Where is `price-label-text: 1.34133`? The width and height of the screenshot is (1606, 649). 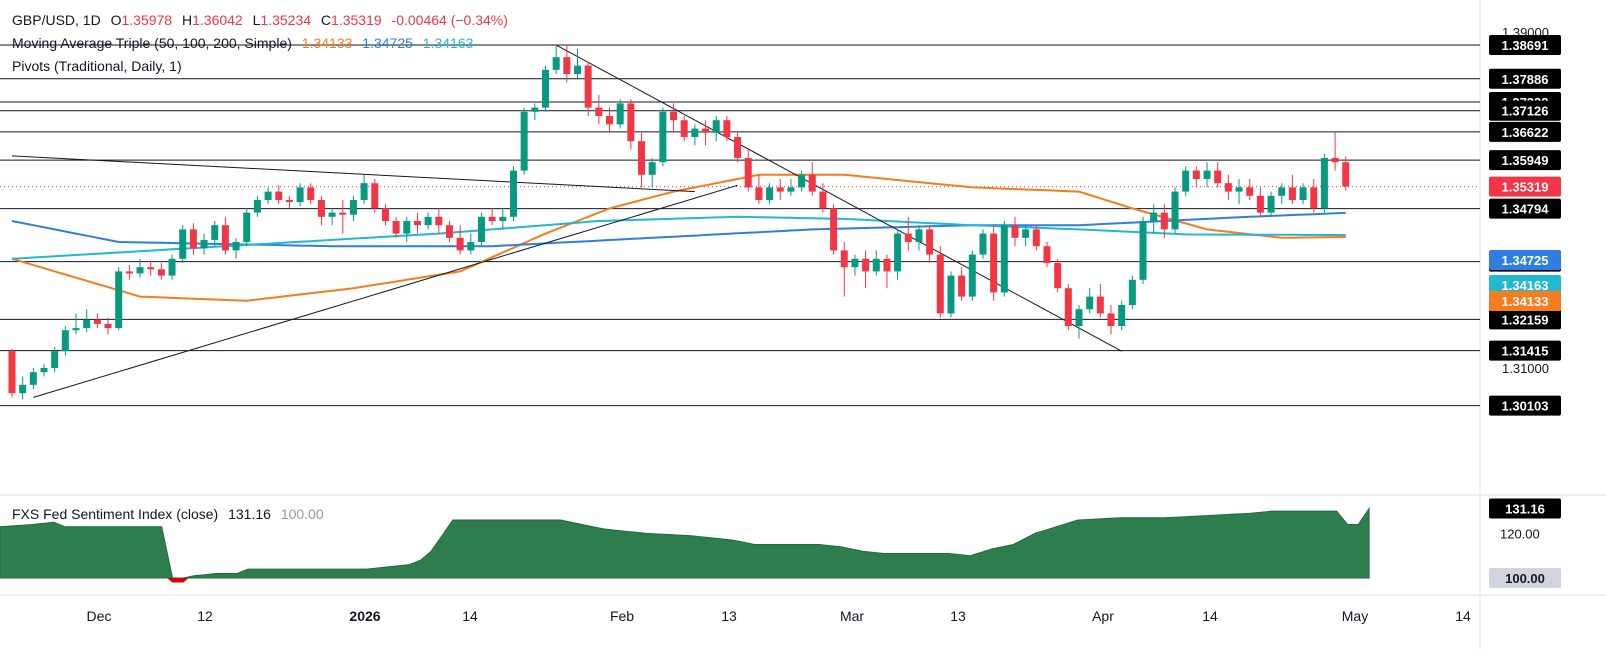
price-label-text: 1.34133 is located at coordinates (1525, 301).